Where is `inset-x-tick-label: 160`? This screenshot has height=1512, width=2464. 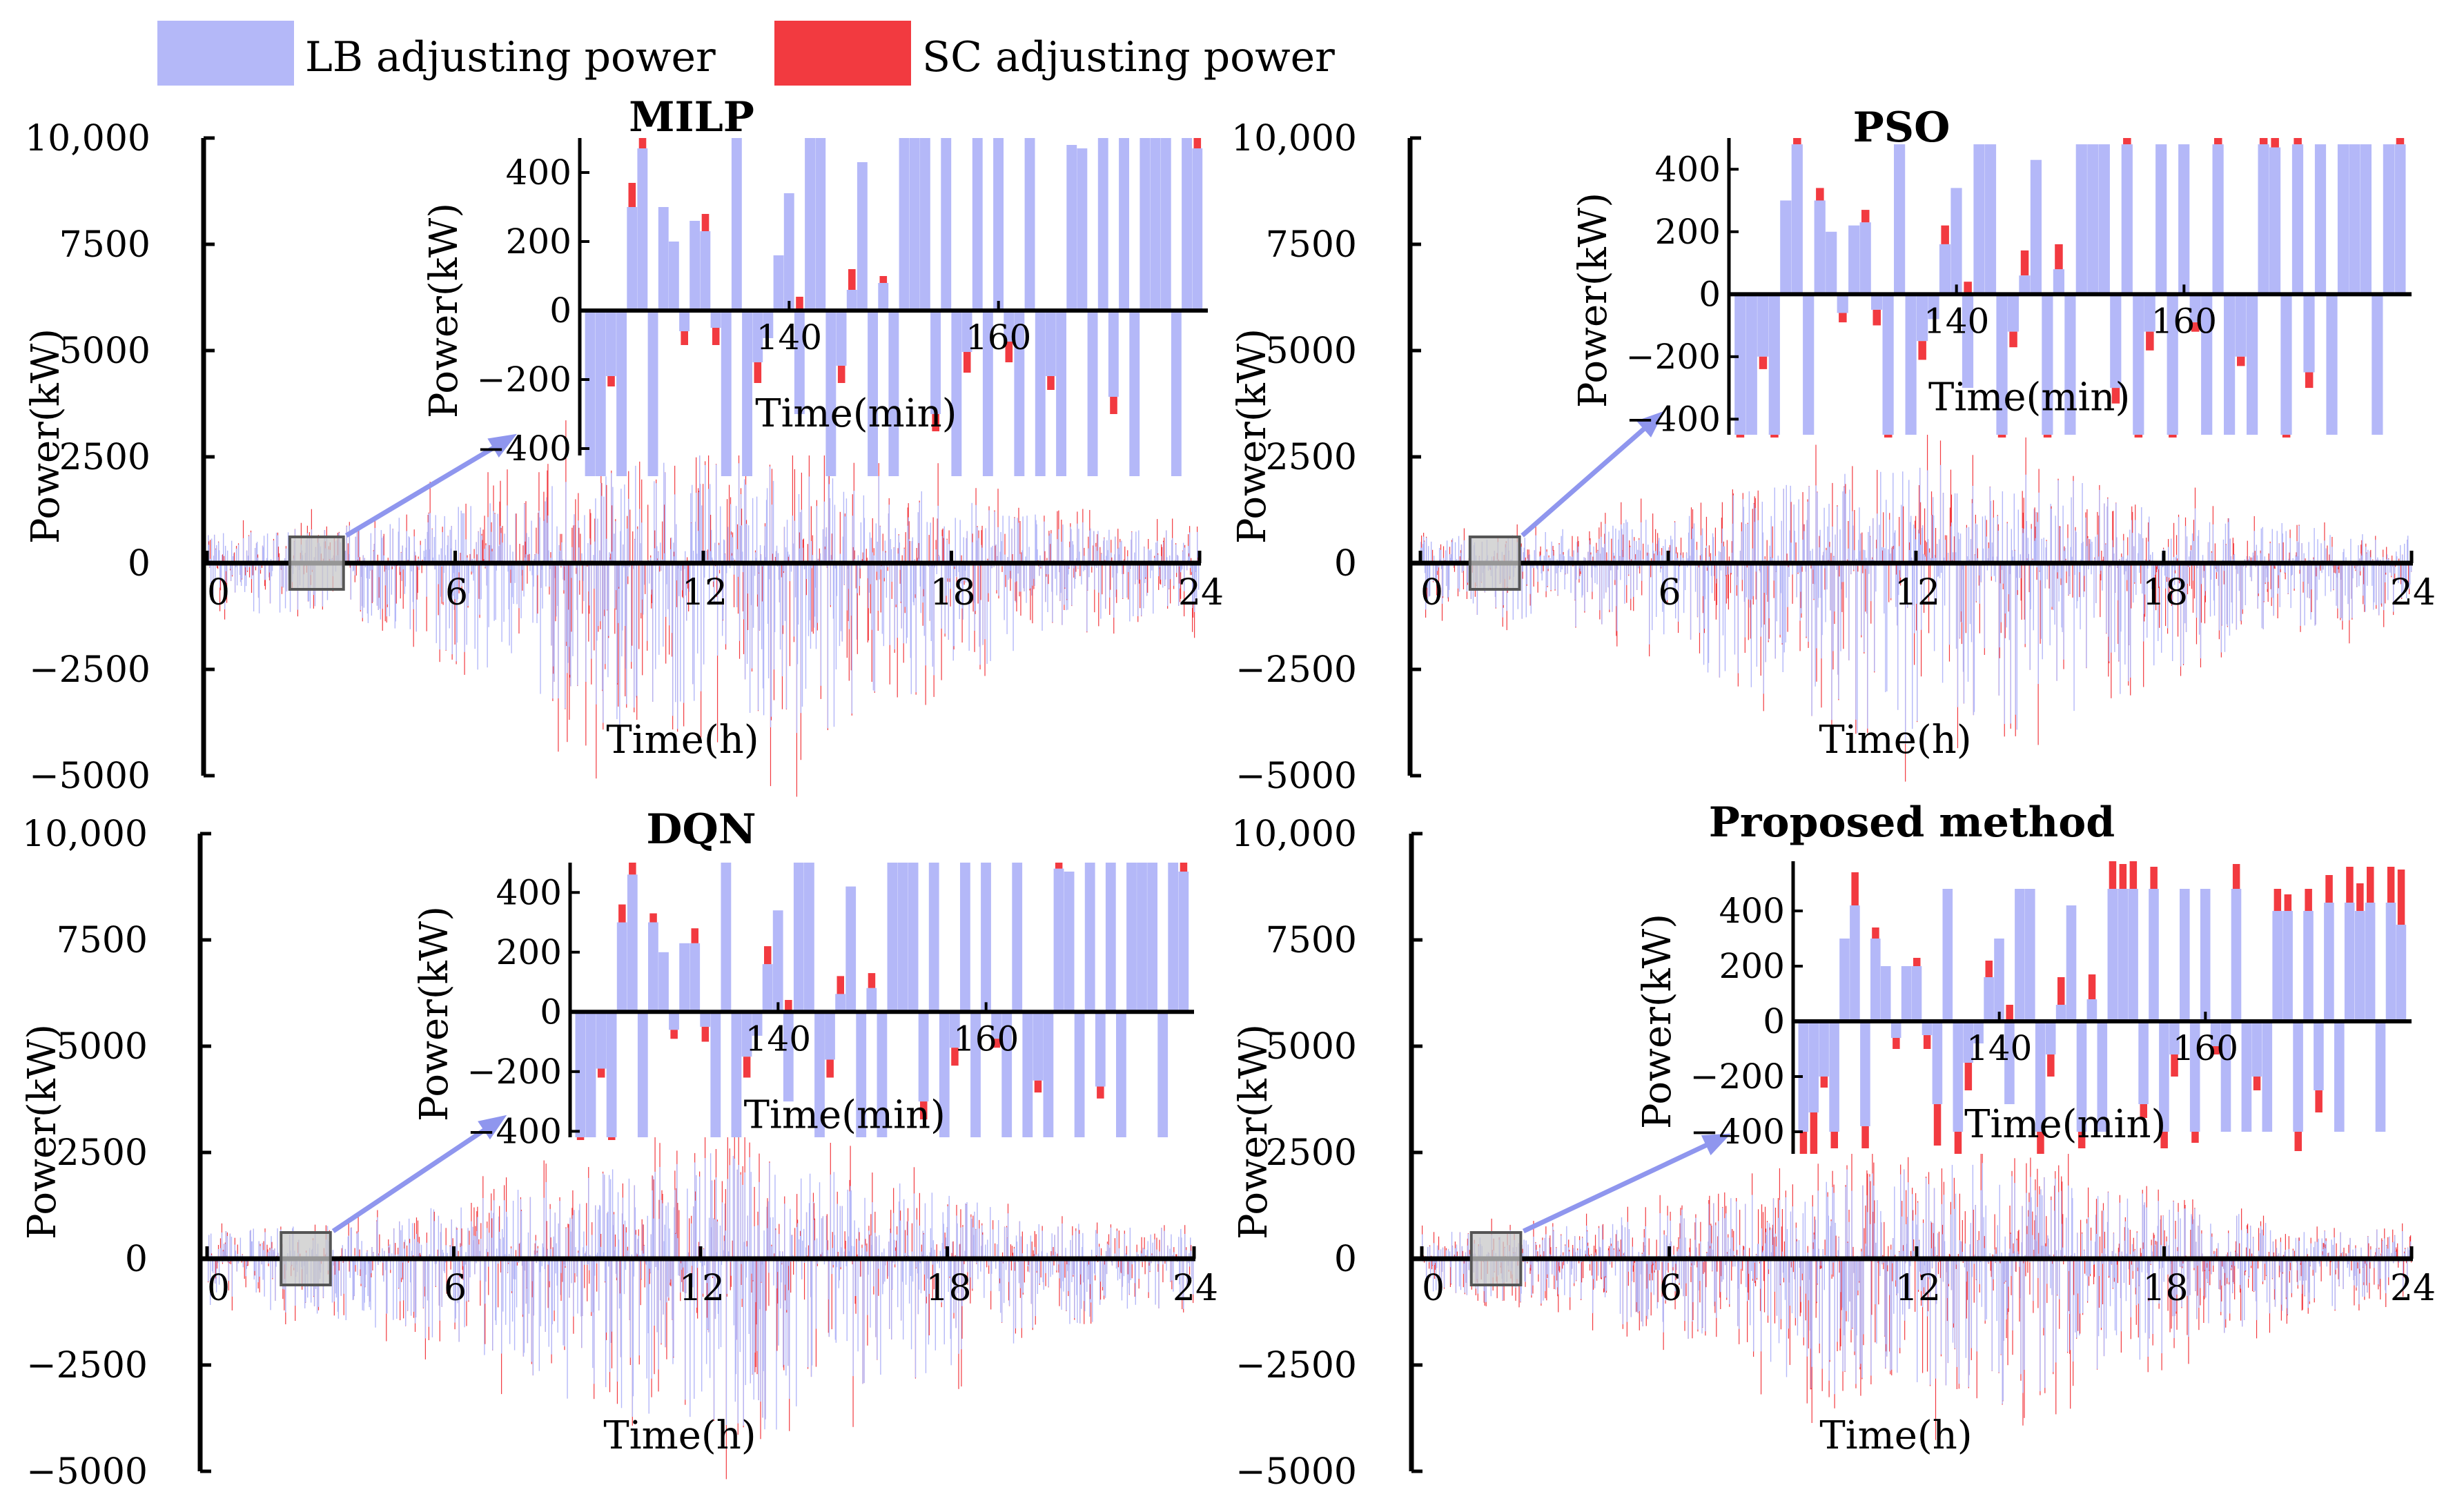 inset-x-tick-label: 160 is located at coordinates (998, 337).